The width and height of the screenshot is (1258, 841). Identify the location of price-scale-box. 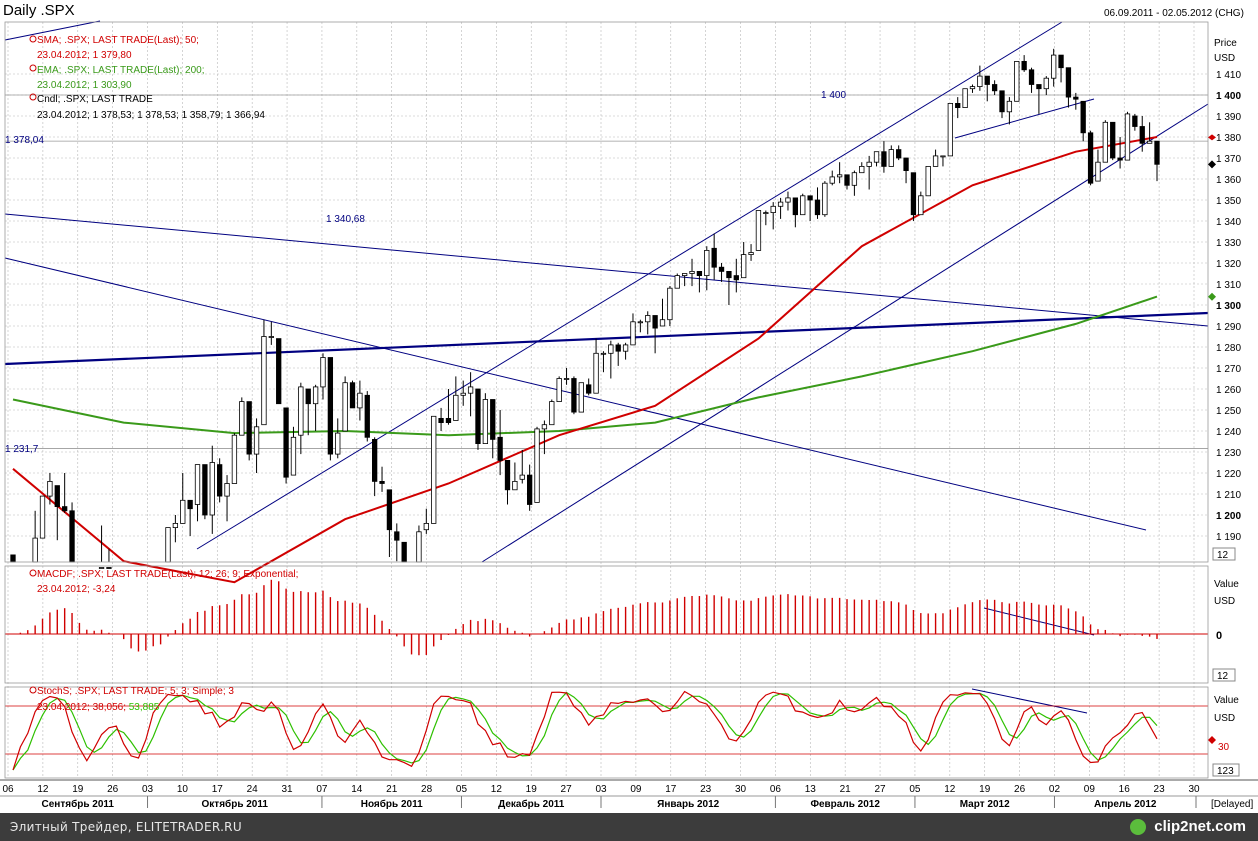
(1224, 554).